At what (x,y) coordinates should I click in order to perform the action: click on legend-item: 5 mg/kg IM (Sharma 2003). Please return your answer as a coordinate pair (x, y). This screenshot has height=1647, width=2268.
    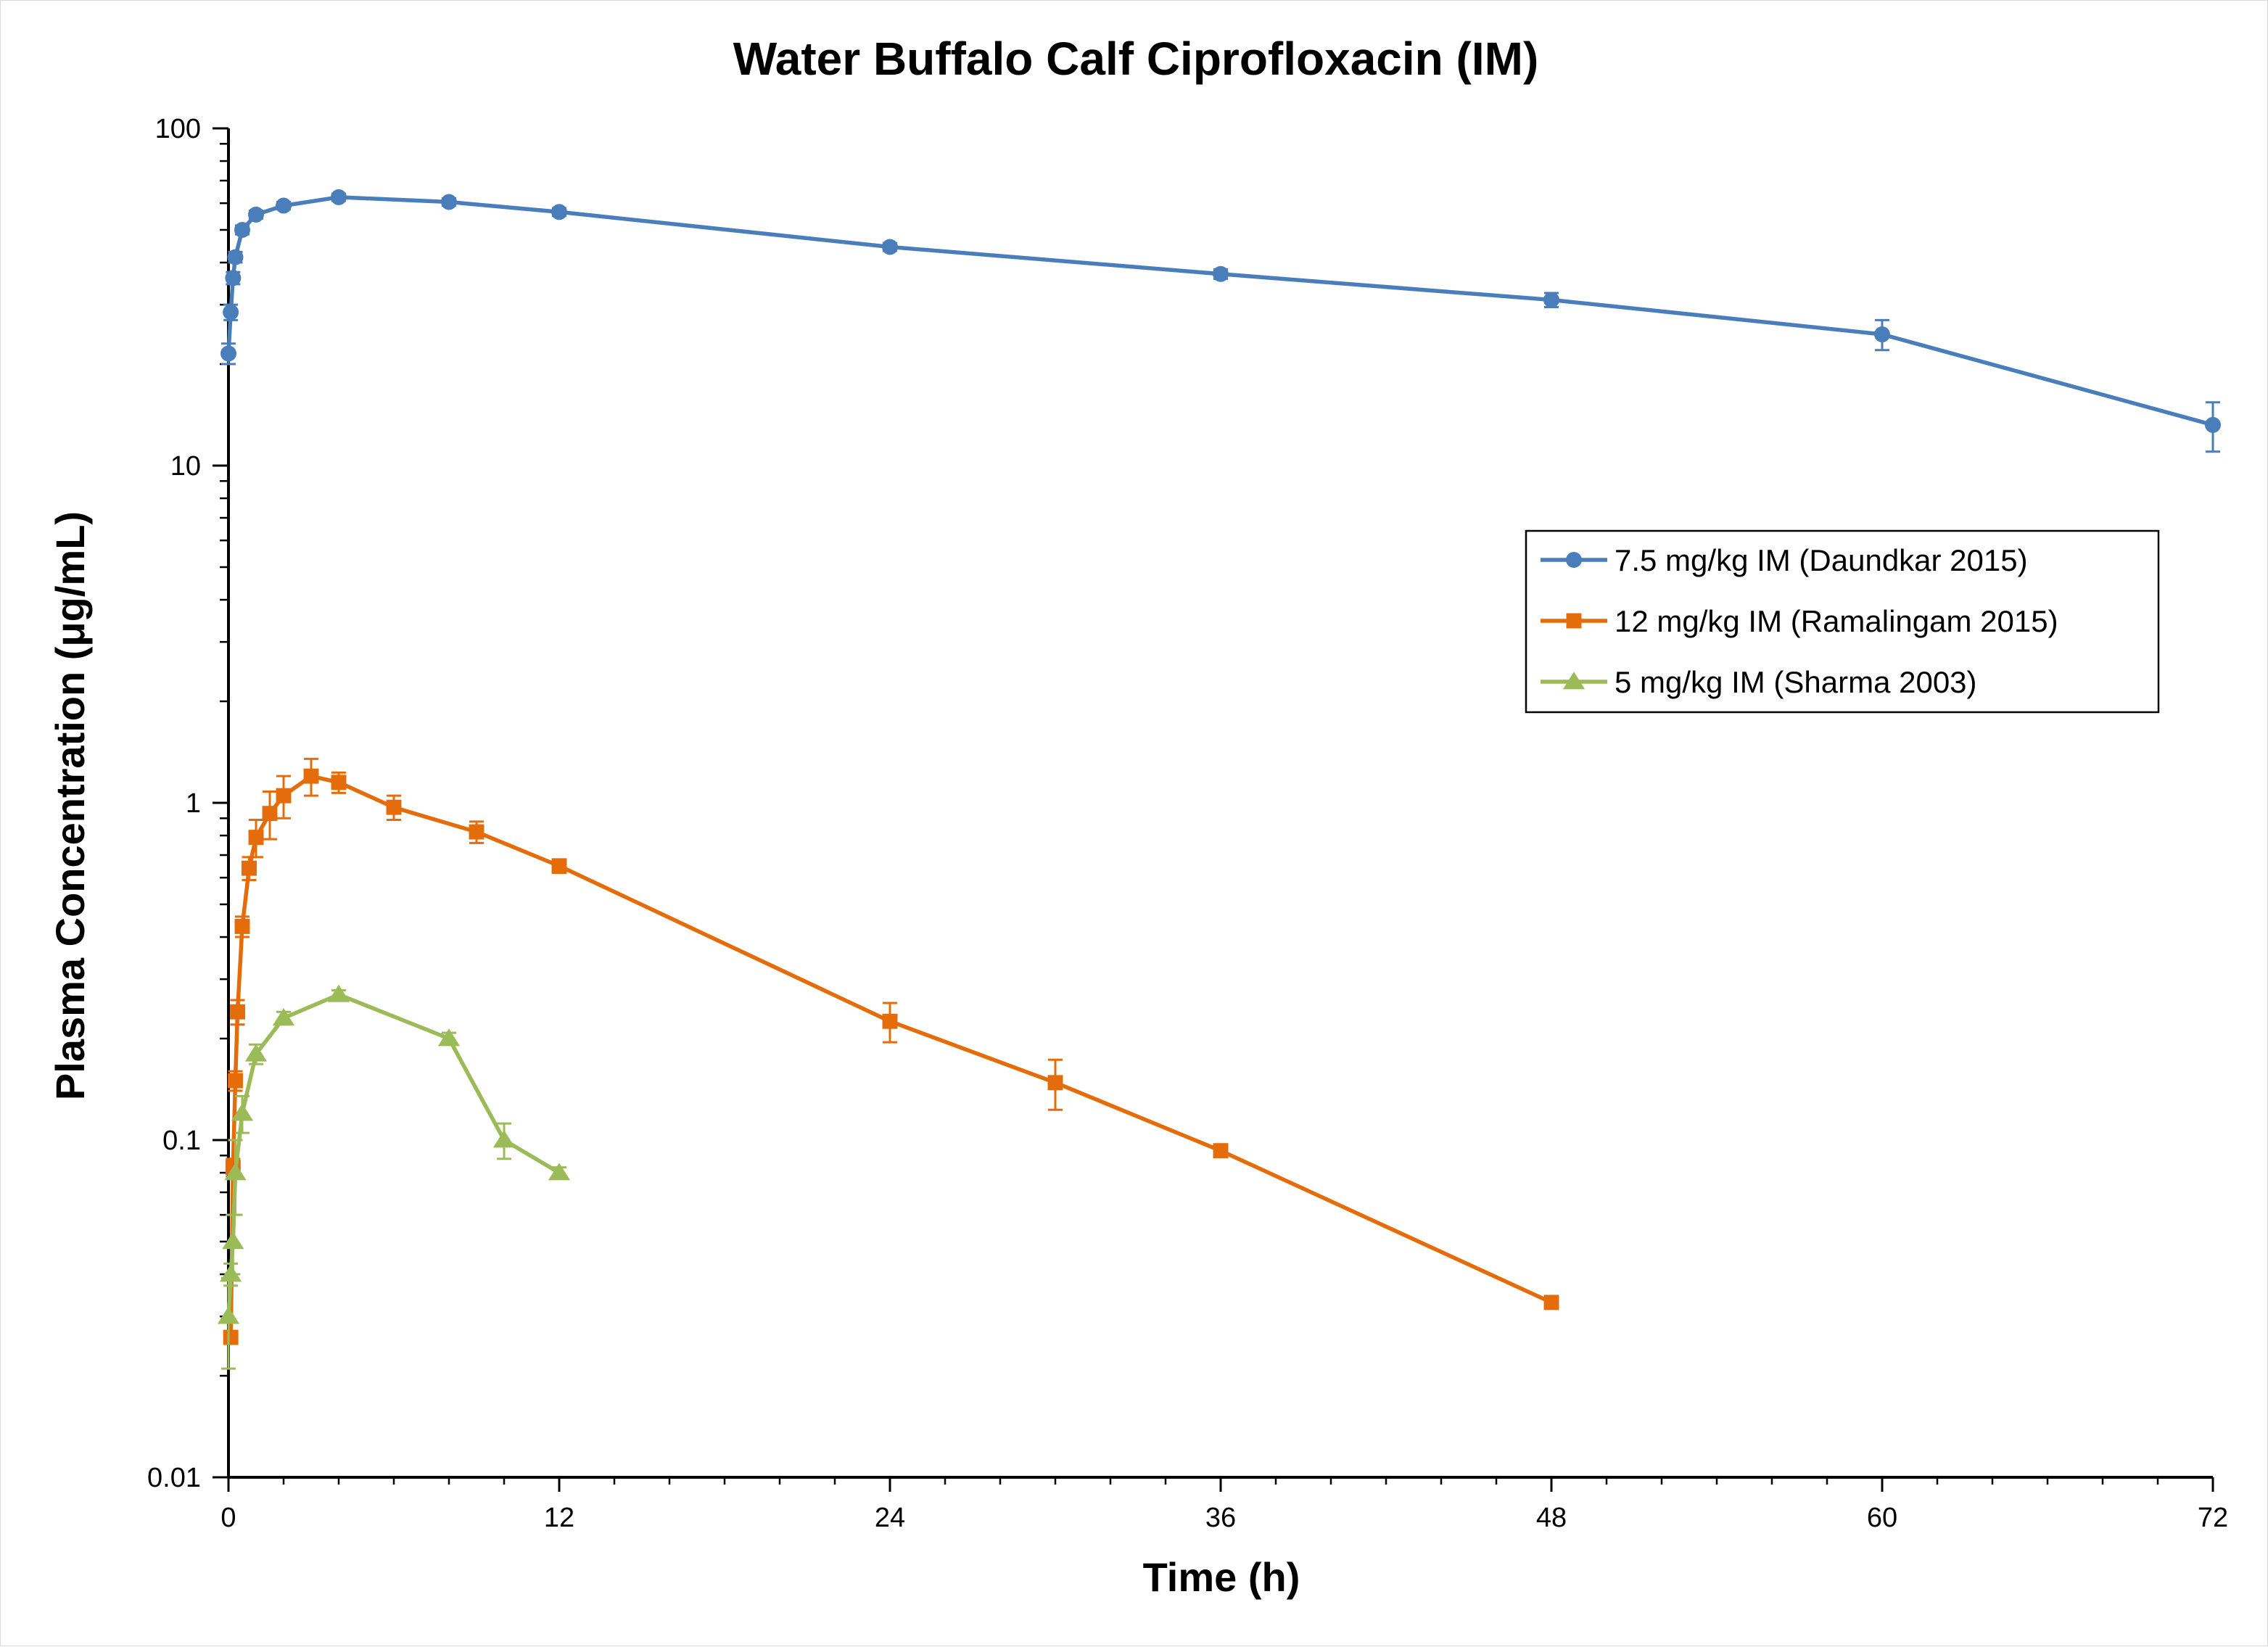
    Looking at the image, I should click on (1759, 682).